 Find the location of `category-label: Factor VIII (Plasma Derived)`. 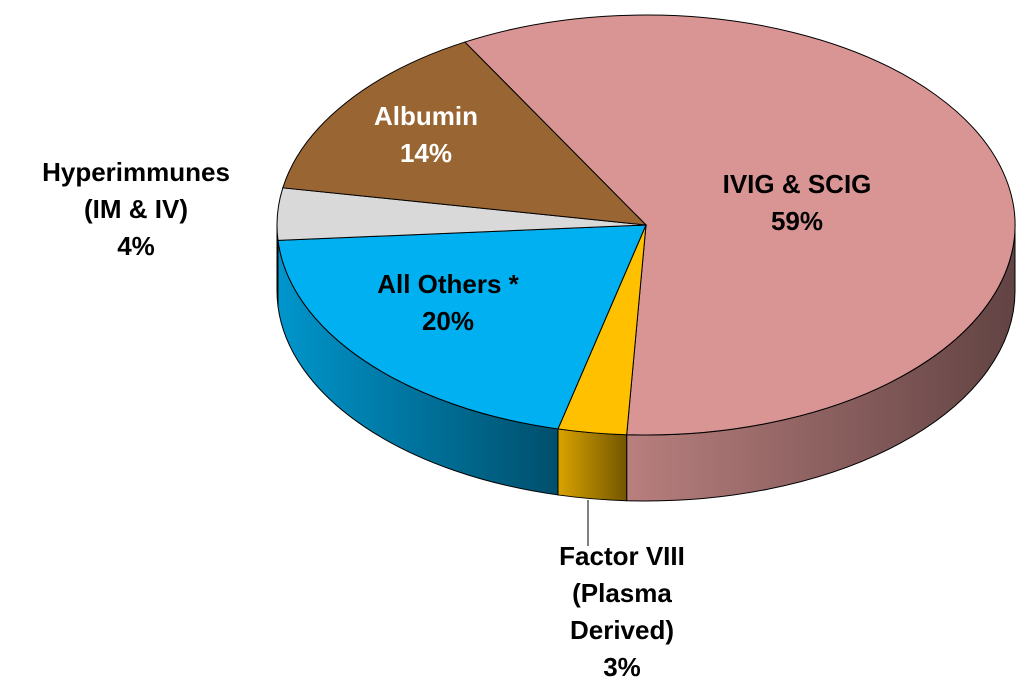

category-label: Factor VIII (Plasma Derived) is located at coordinates (622, 593).